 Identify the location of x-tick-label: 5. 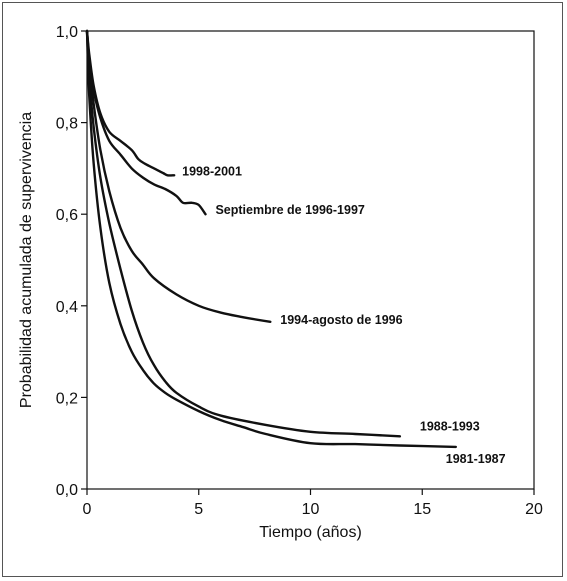
(198, 509).